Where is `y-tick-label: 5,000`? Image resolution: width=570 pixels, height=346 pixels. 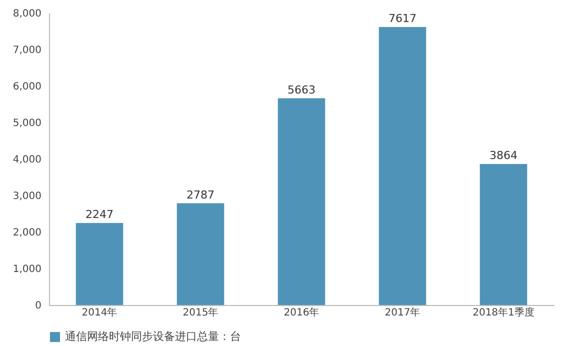 y-tick-label: 5,000 is located at coordinates (27, 123).